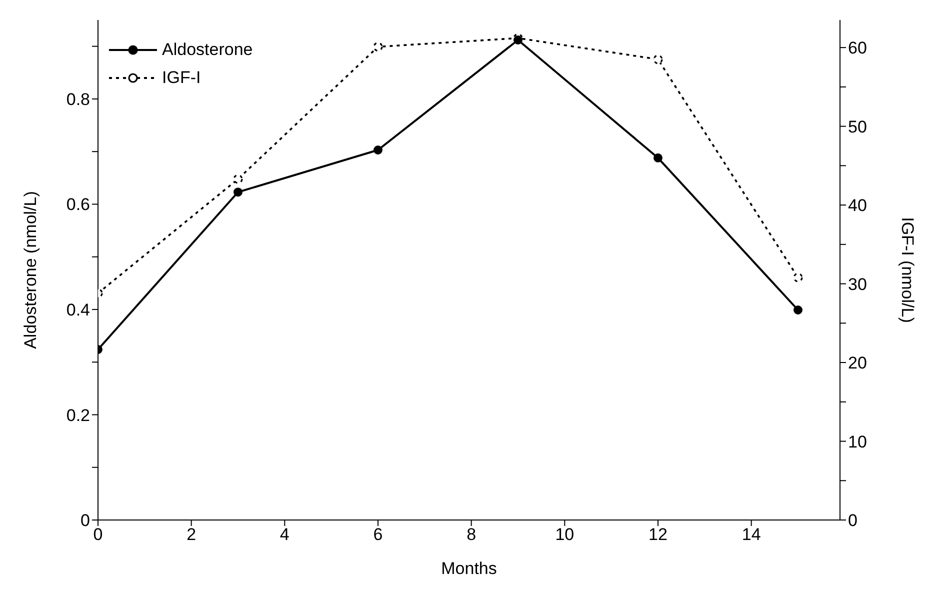 The image size is (928, 603). What do you see at coordinates (857, 442) in the screenshot?
I see `y2-tick-label: 10` at bounding box center [857, 442].